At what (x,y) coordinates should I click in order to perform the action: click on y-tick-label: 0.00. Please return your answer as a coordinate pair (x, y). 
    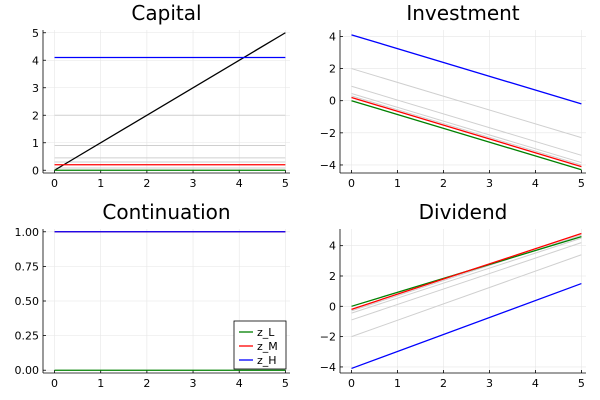
    Looking at the image, I should click on (27, 370).